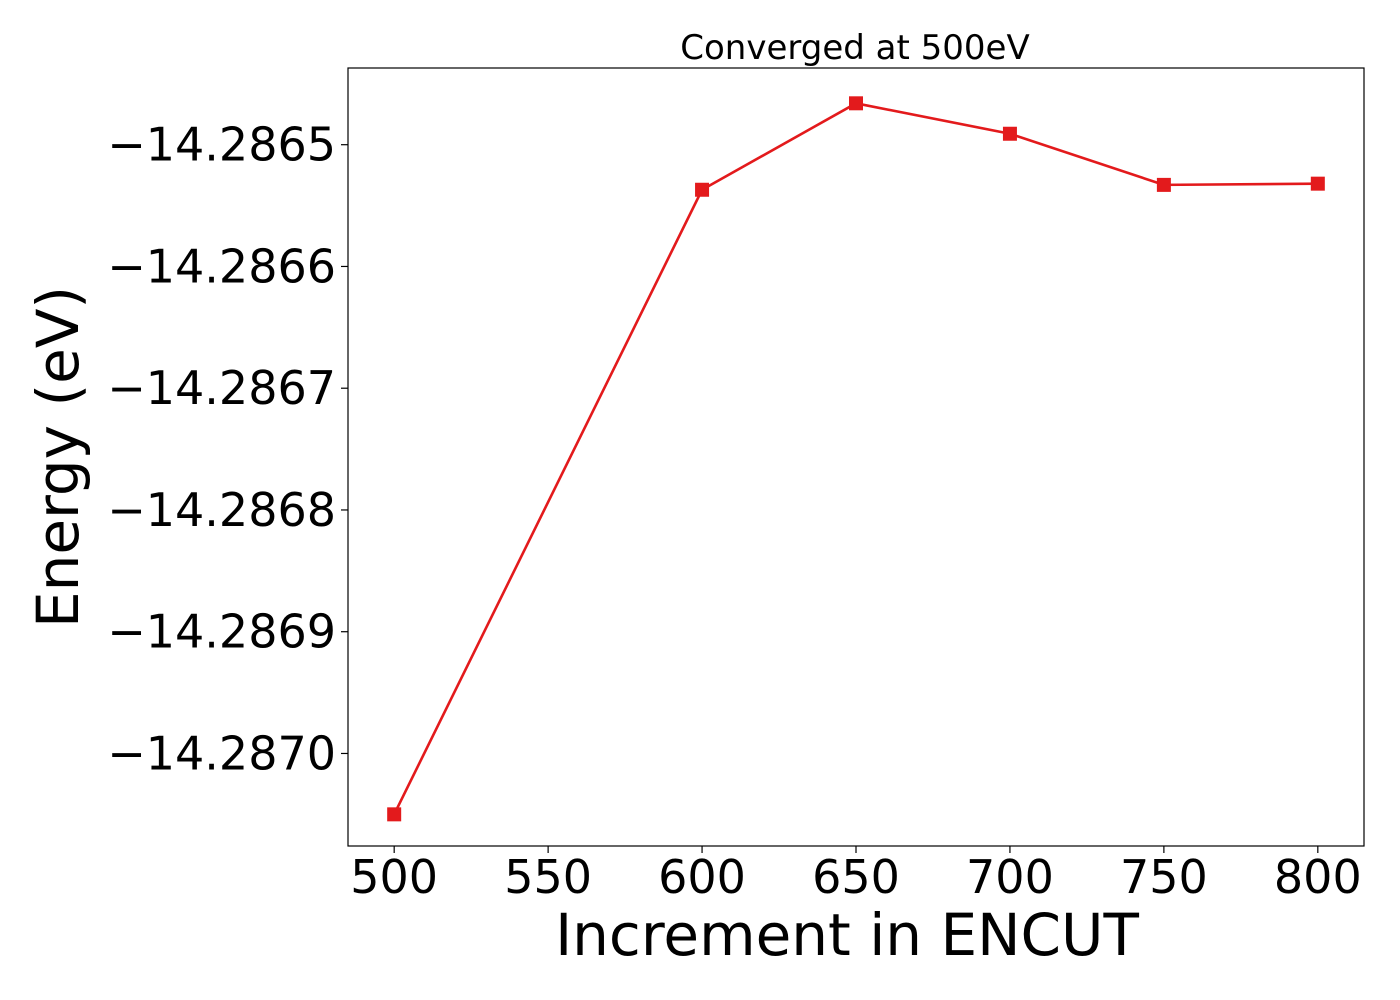 This screenshot has height=1000, width=1400. Describe the element at coordinates (1164, 877) in the screenshot. I see `x-tick-label: 750` at that location.